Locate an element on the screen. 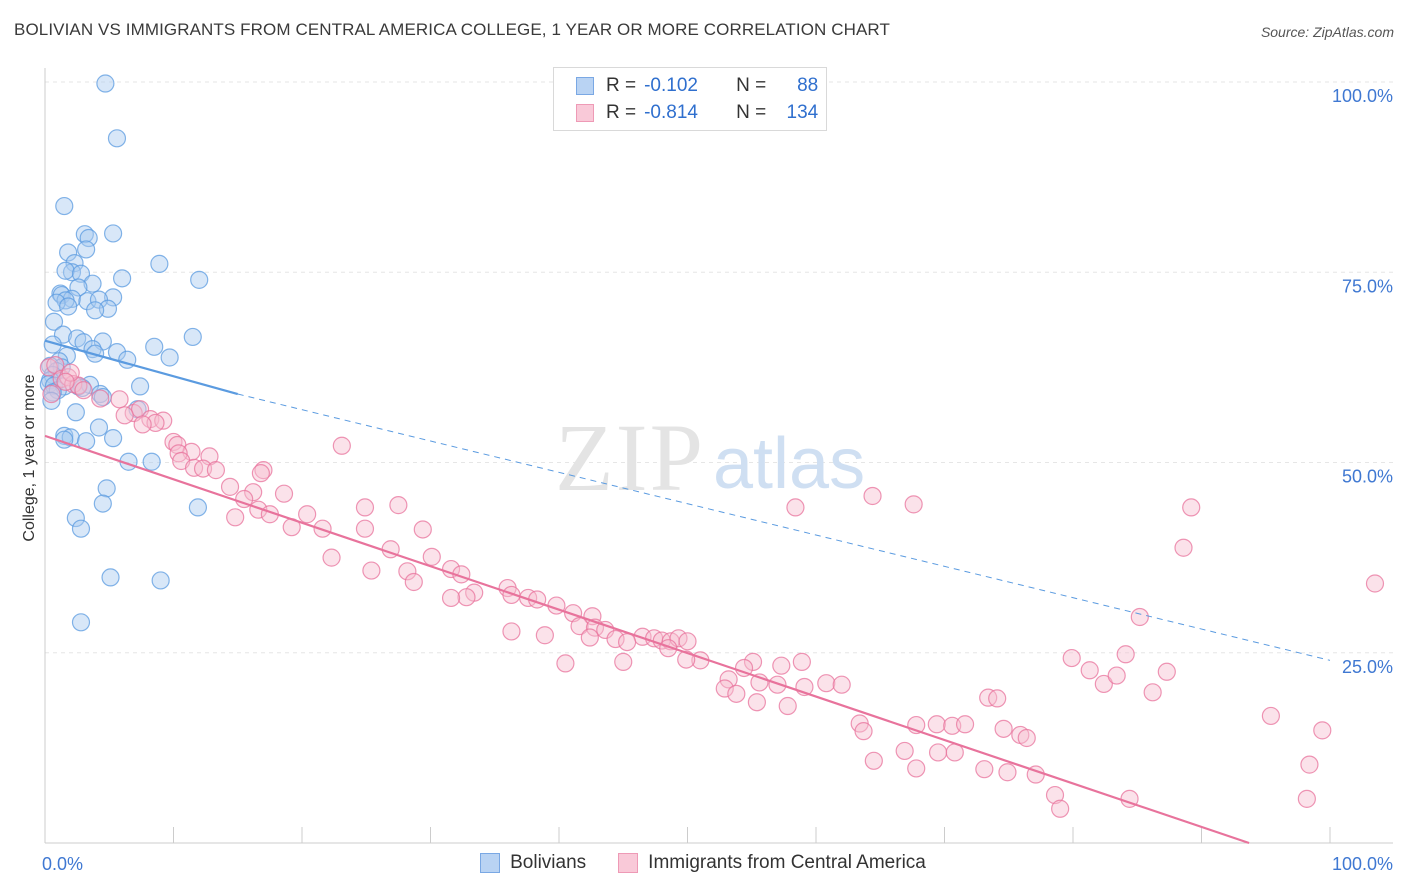 The width and height of the screenshot is (1406, 892). legend-item-bolivians: Bolivians is located at coordinates (533, 863).